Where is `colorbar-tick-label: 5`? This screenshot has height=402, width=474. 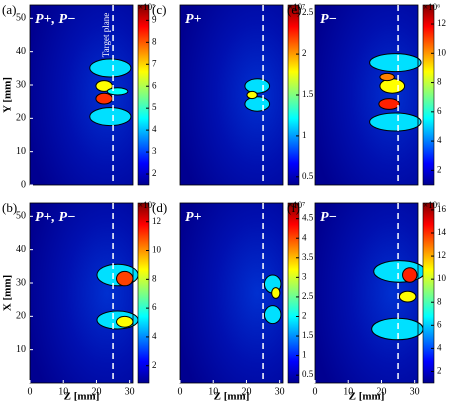
colorbar-tick-label: 5 is located at coordinates (154, 107).